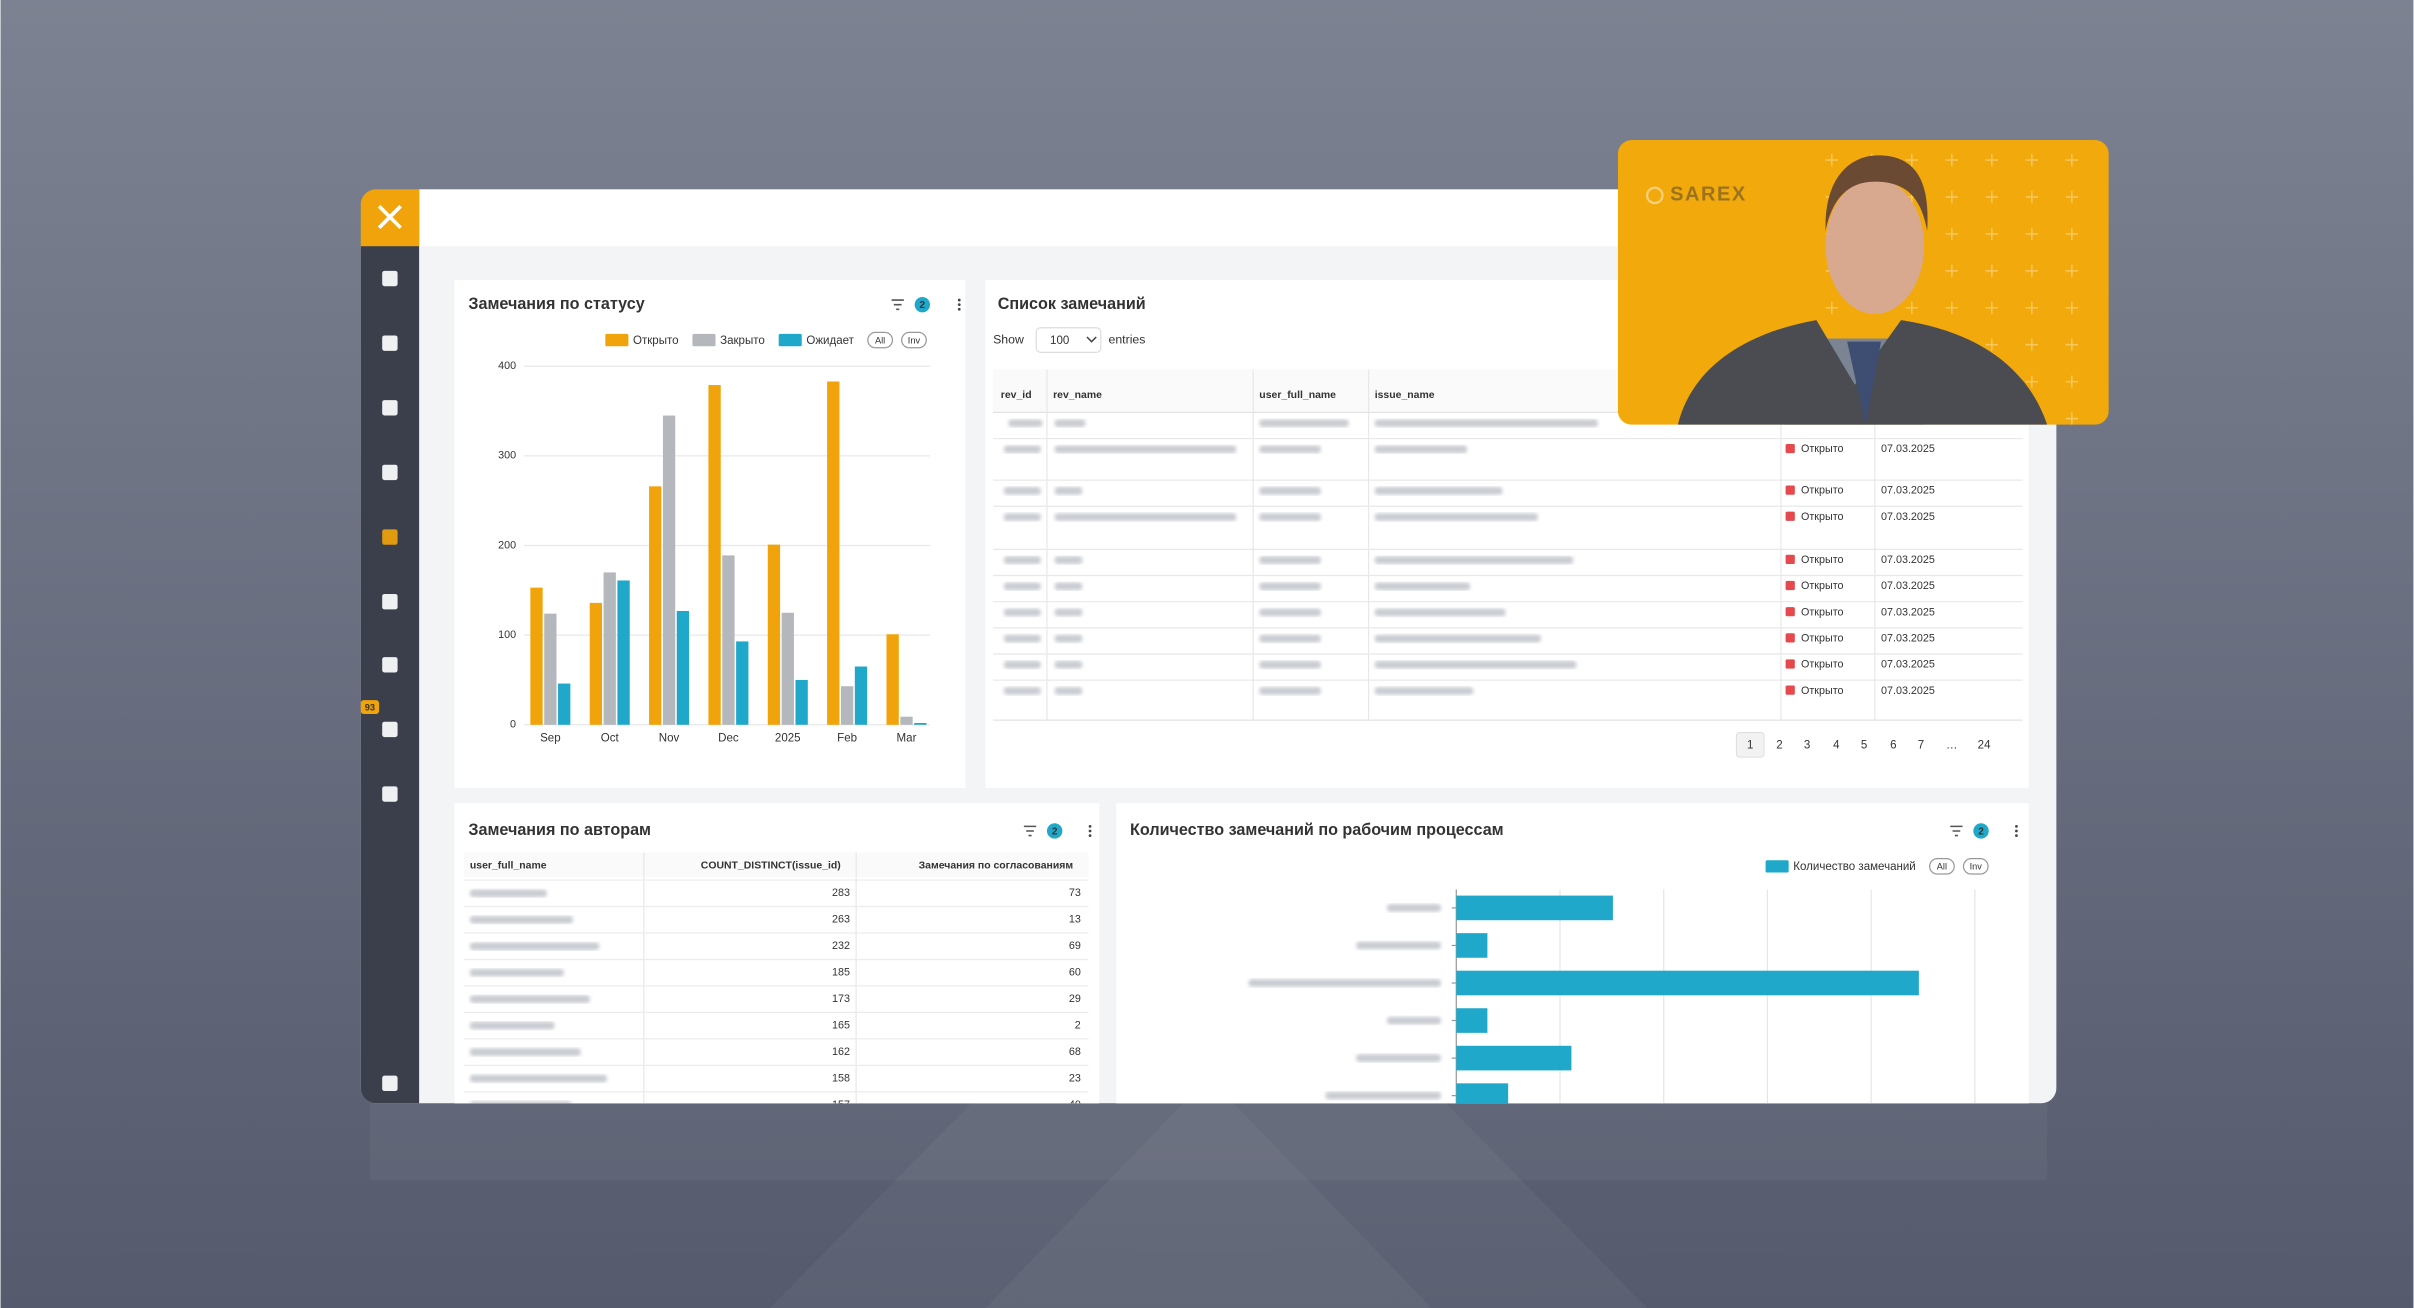 The height and width of the screenshot is (1308, 2414). Describe the element at coordinates (1836, 746) in the screenshot. I see `page-link: 4` at that location.